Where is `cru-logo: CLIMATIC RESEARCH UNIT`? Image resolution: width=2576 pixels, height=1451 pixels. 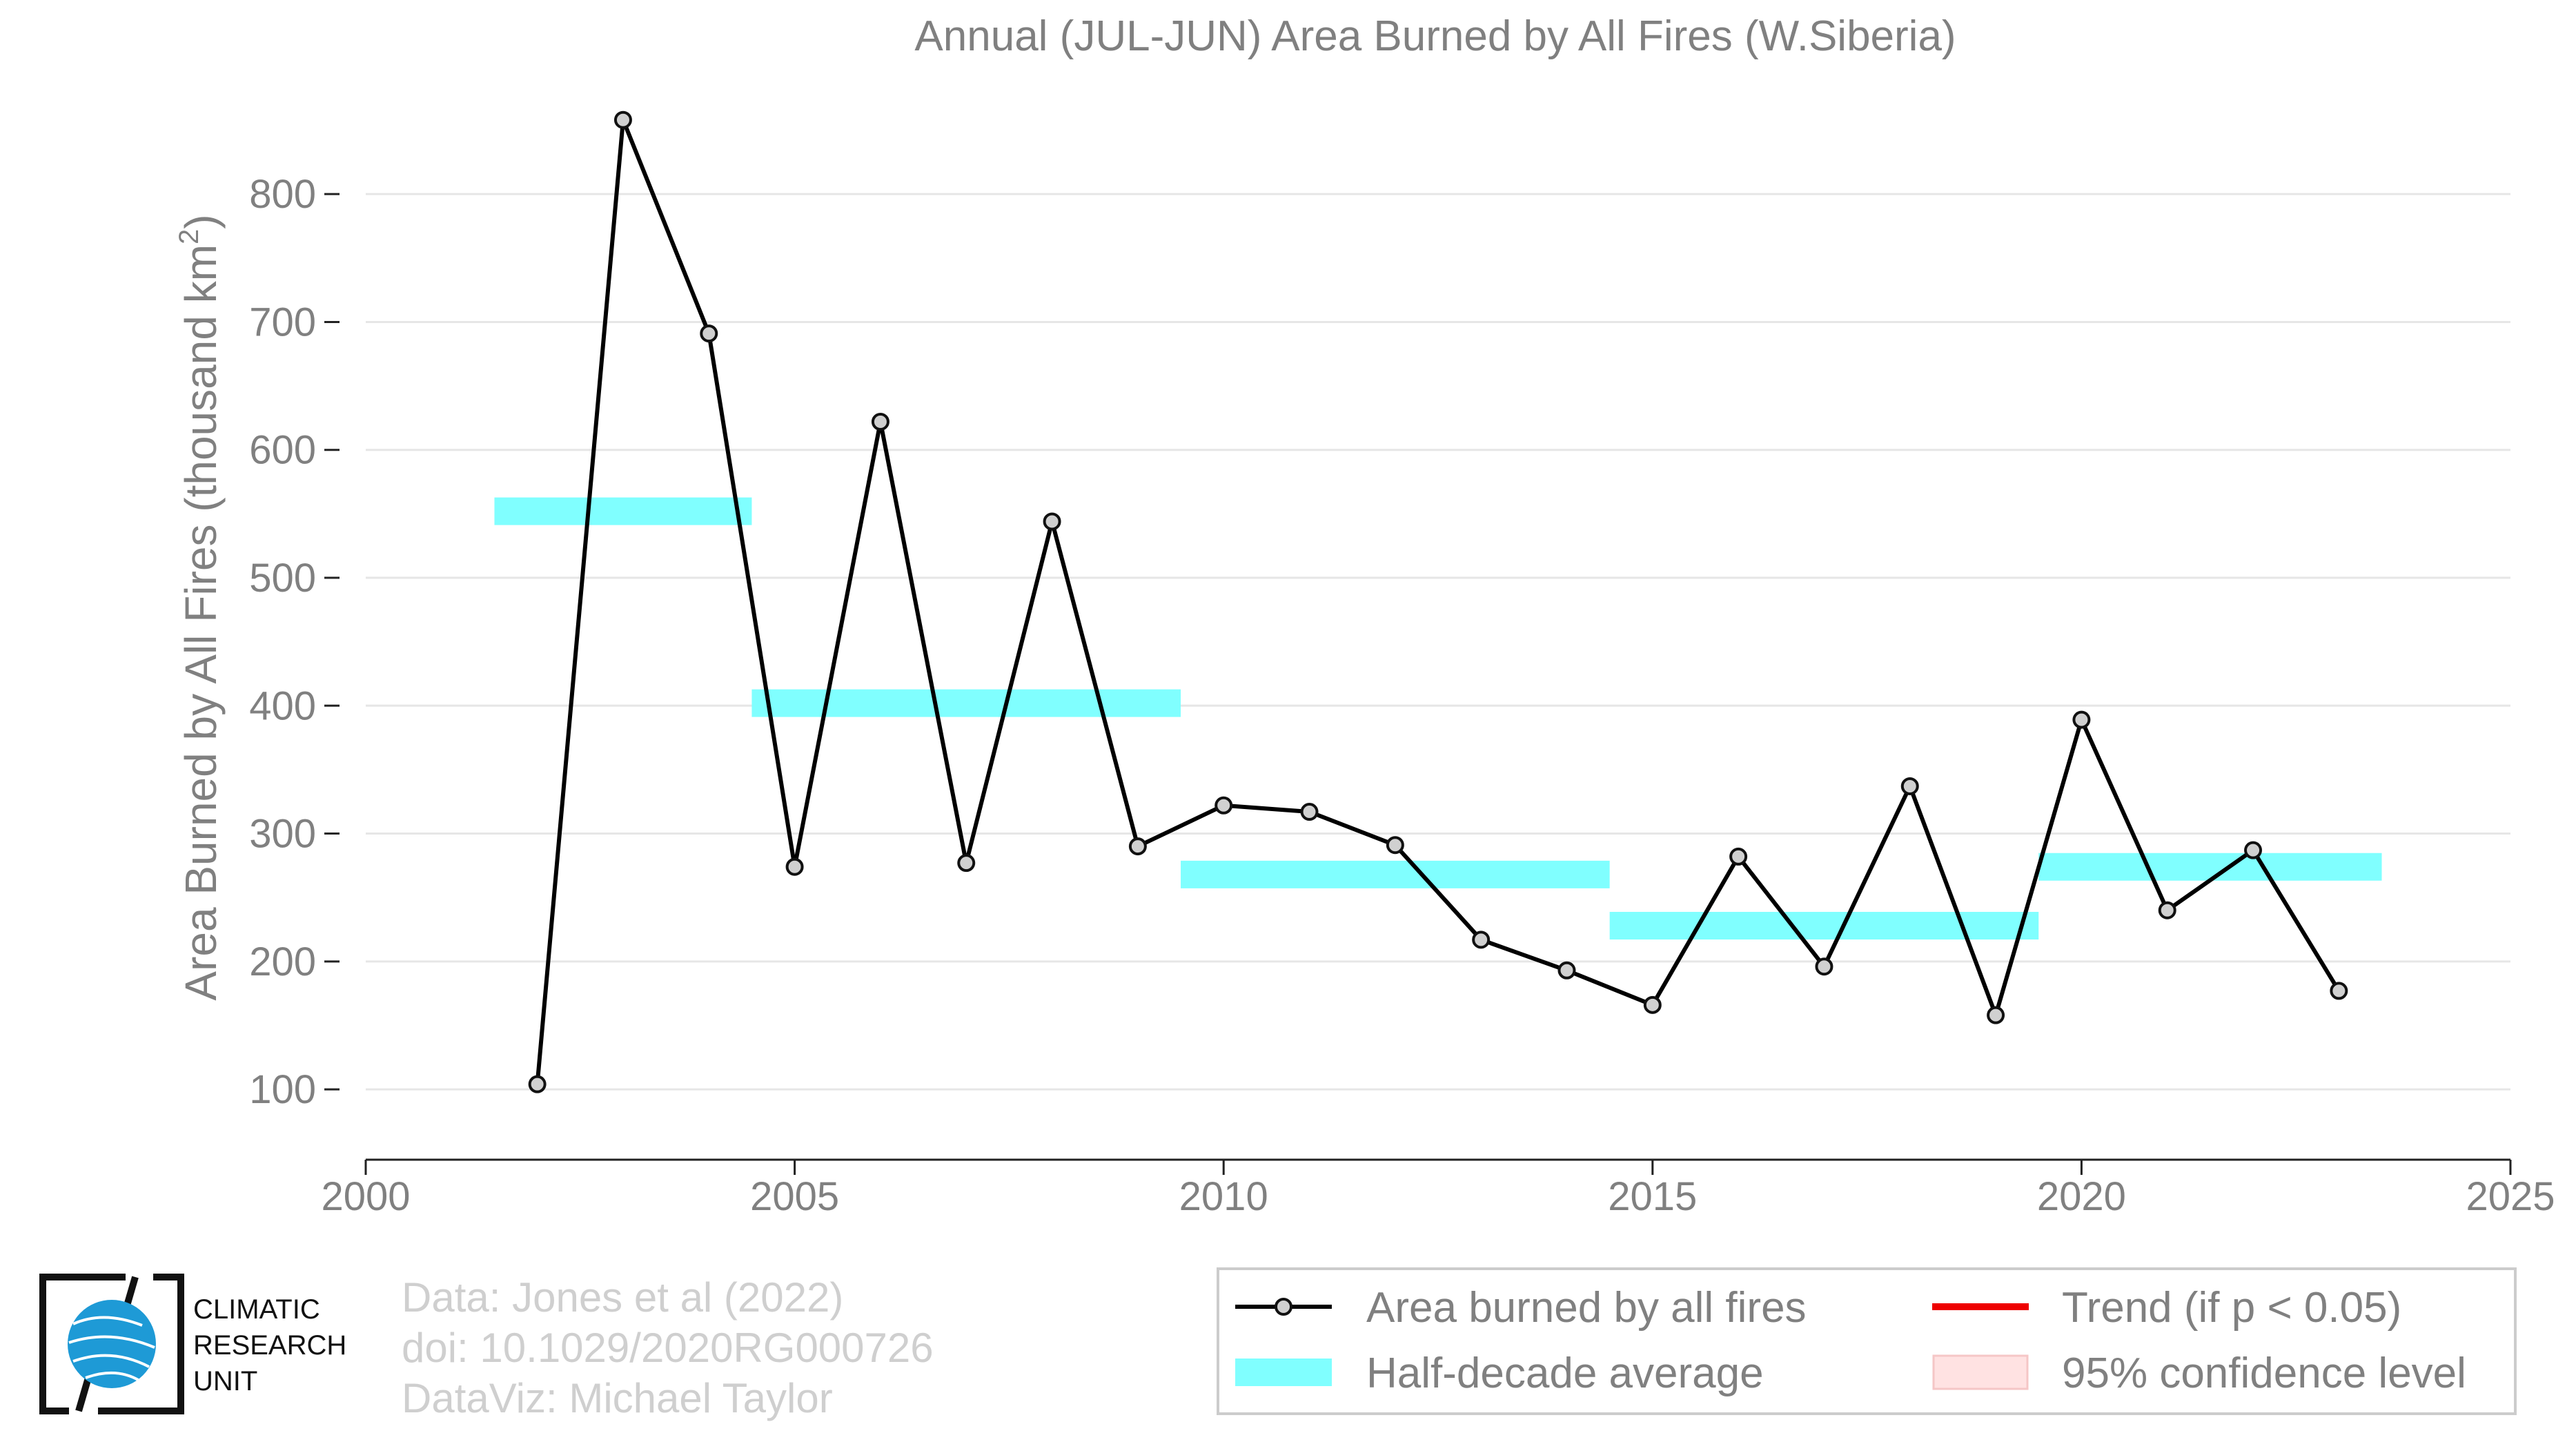 cru-logo: CLIMATIC RESEARCH UNIT is located at coordinates (192, 1344).